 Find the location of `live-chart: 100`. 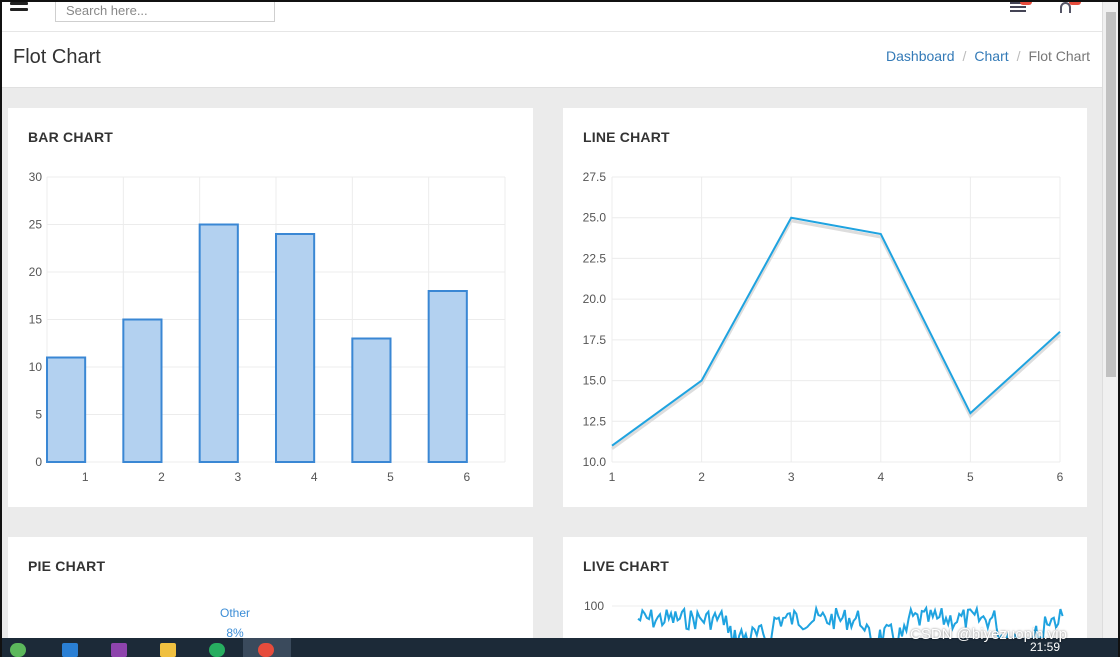

live-chart: 100 is located at coordinates (824, 623).